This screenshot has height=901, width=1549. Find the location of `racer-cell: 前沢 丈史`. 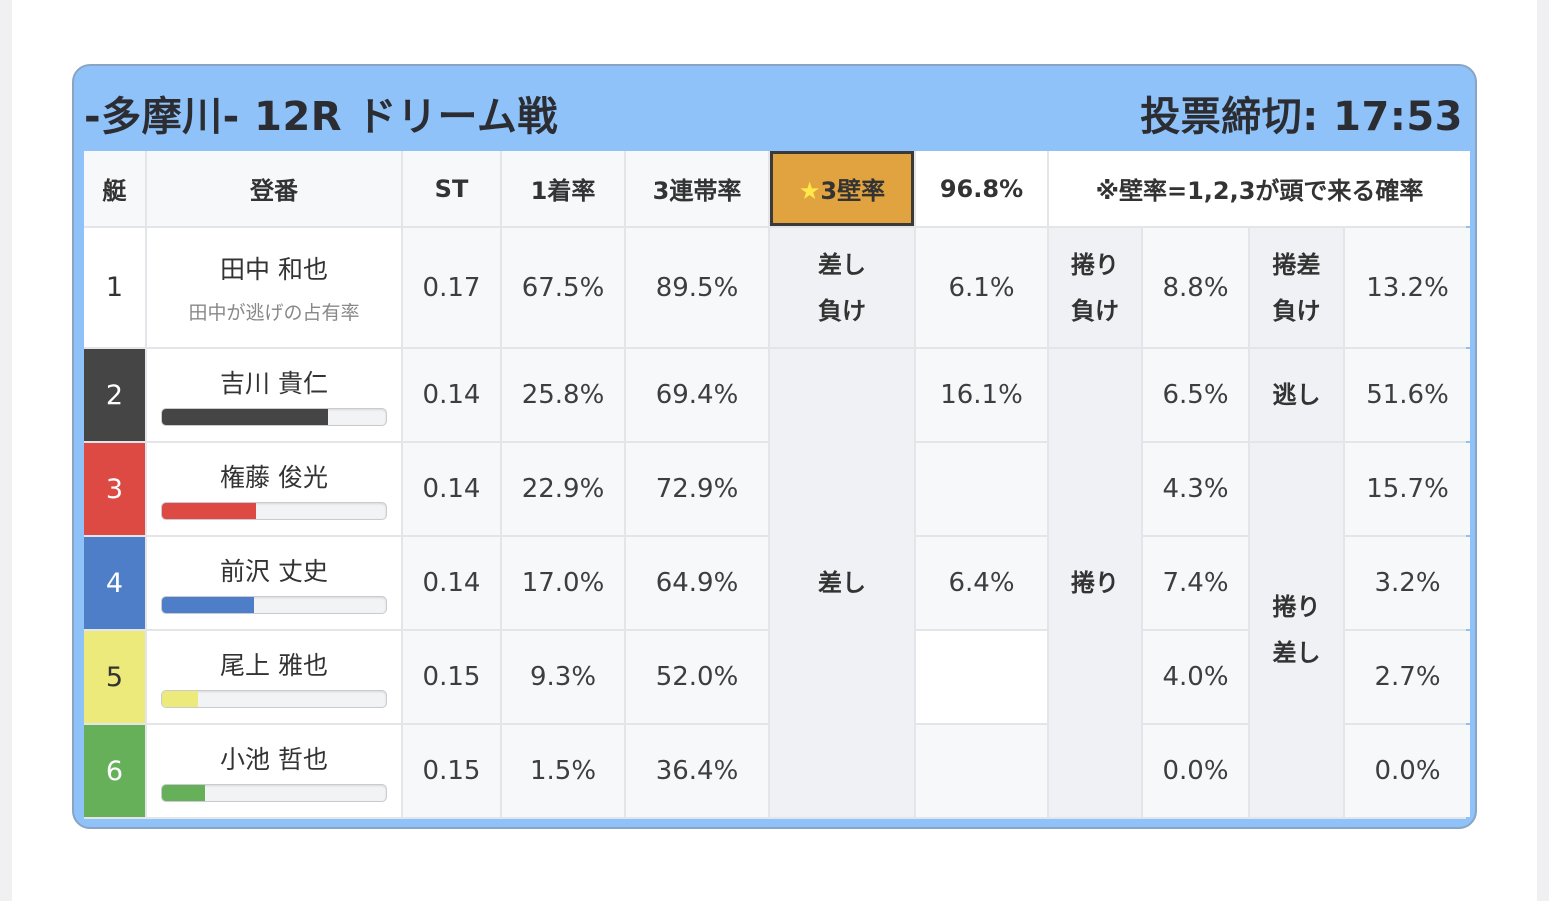

racer-cell: 前沢 丈史 is located at coordinates (274, 583).